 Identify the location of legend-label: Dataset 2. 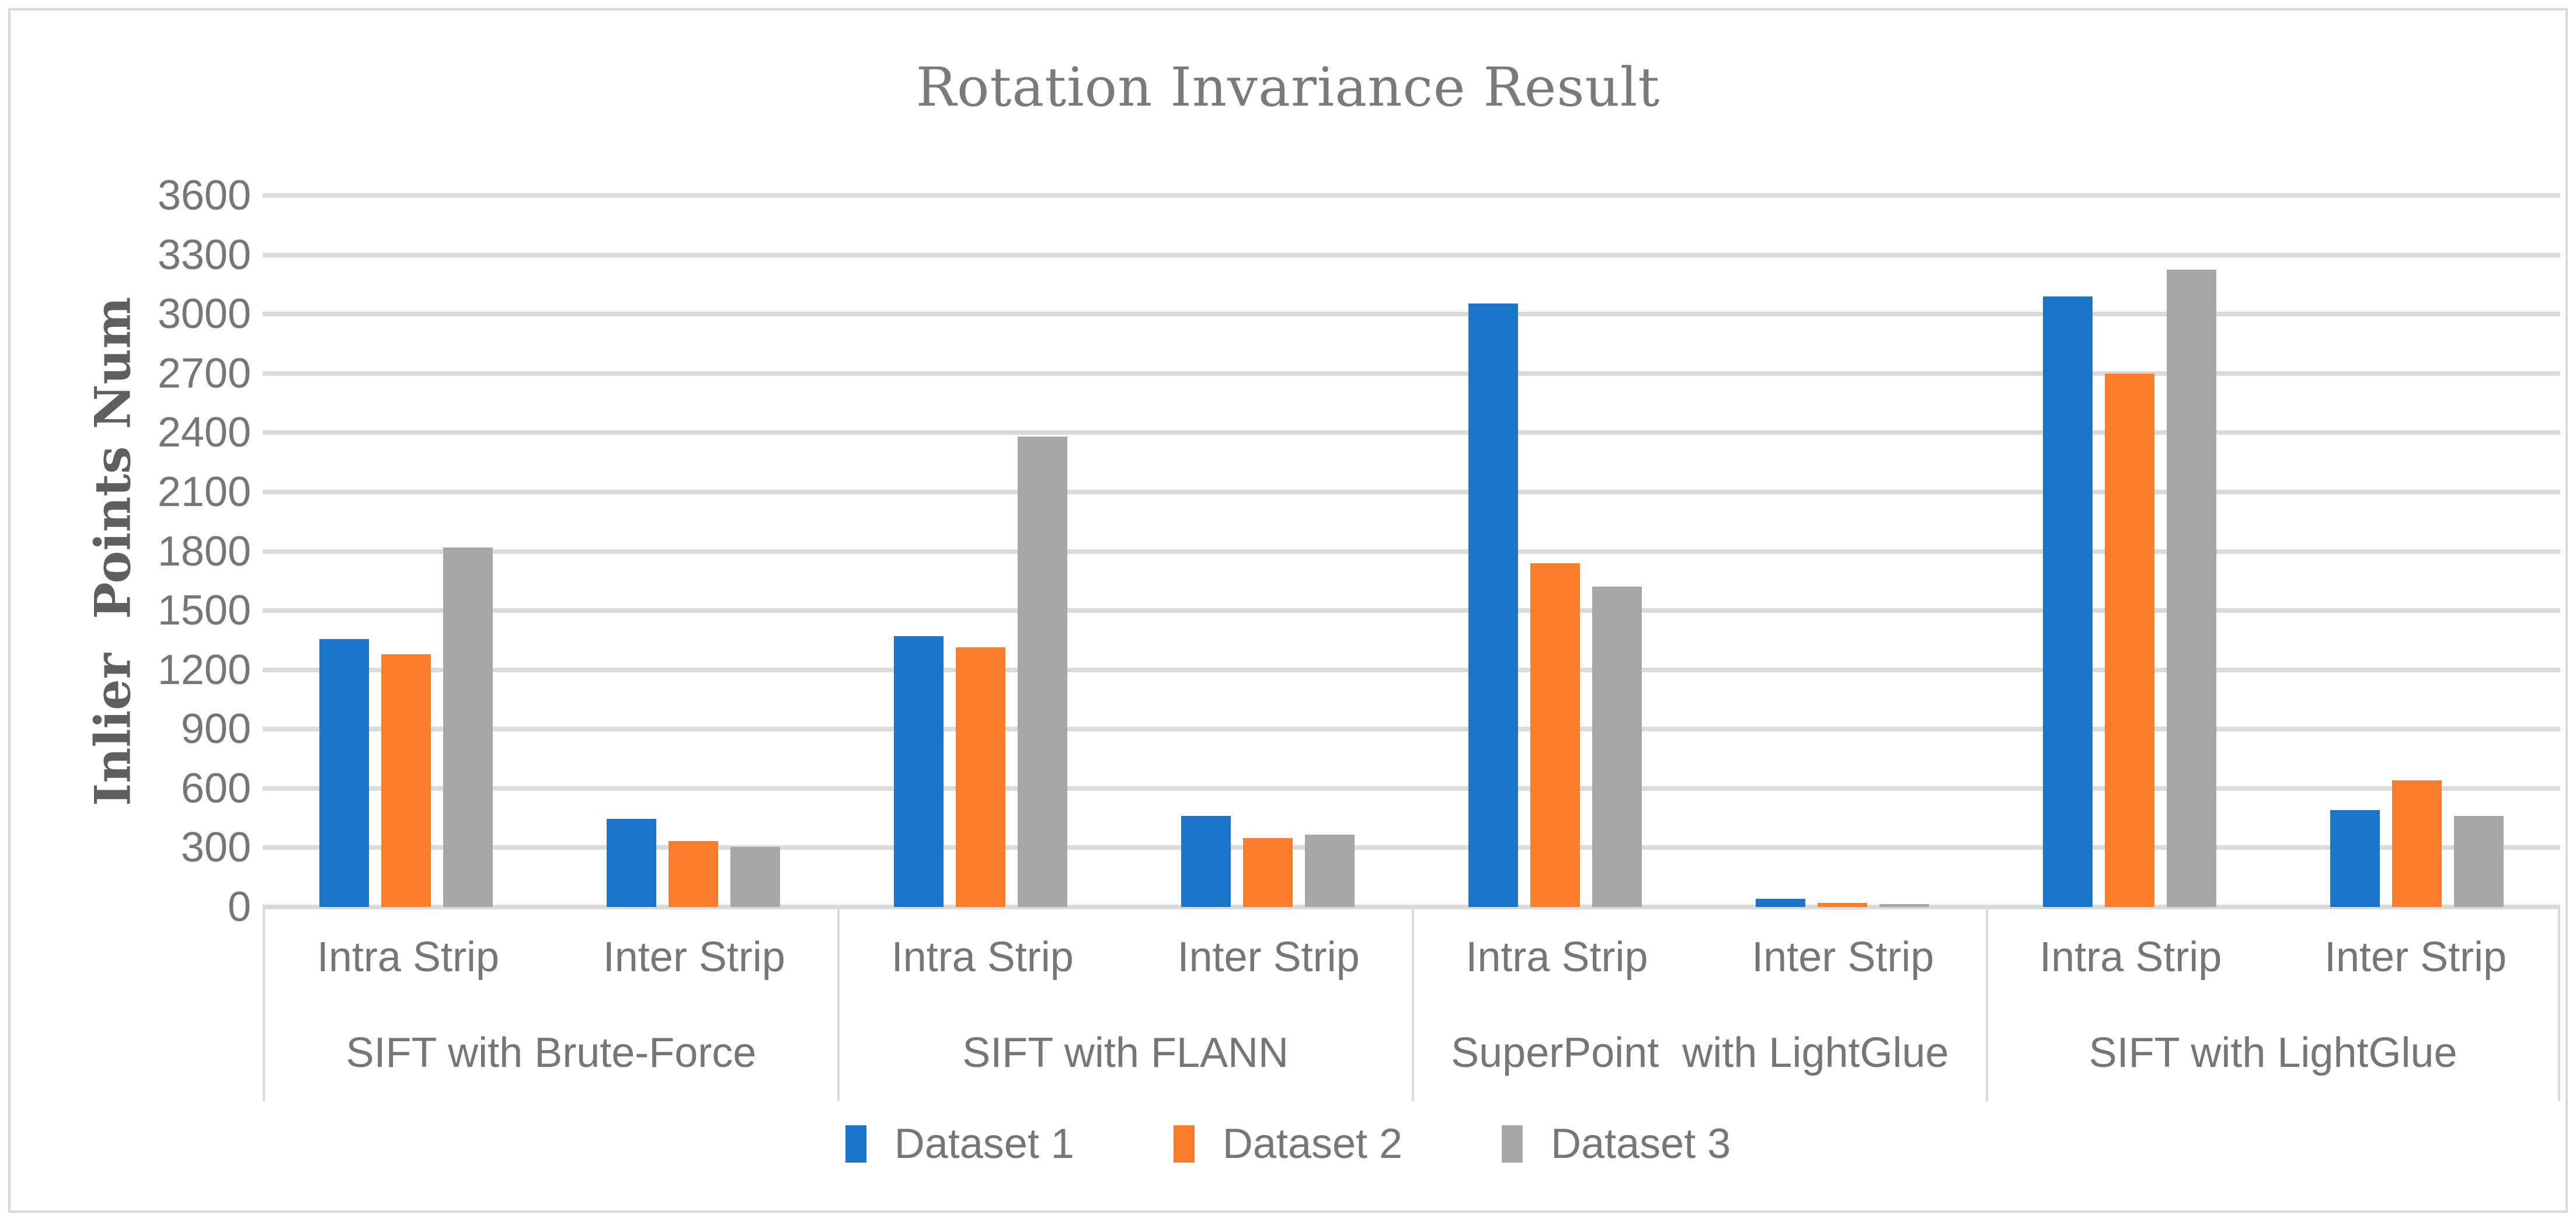
(1312, 1144).